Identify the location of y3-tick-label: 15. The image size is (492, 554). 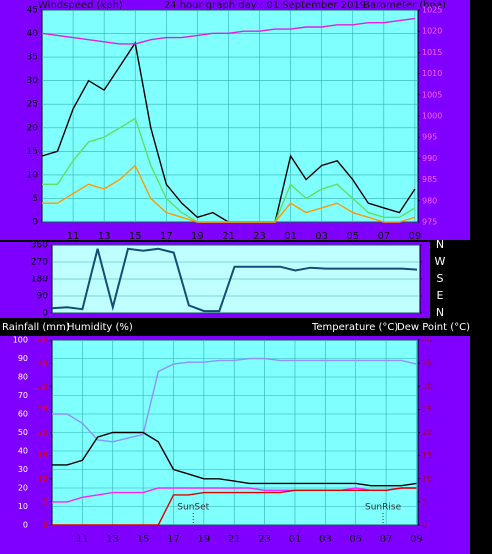
(43, 455).